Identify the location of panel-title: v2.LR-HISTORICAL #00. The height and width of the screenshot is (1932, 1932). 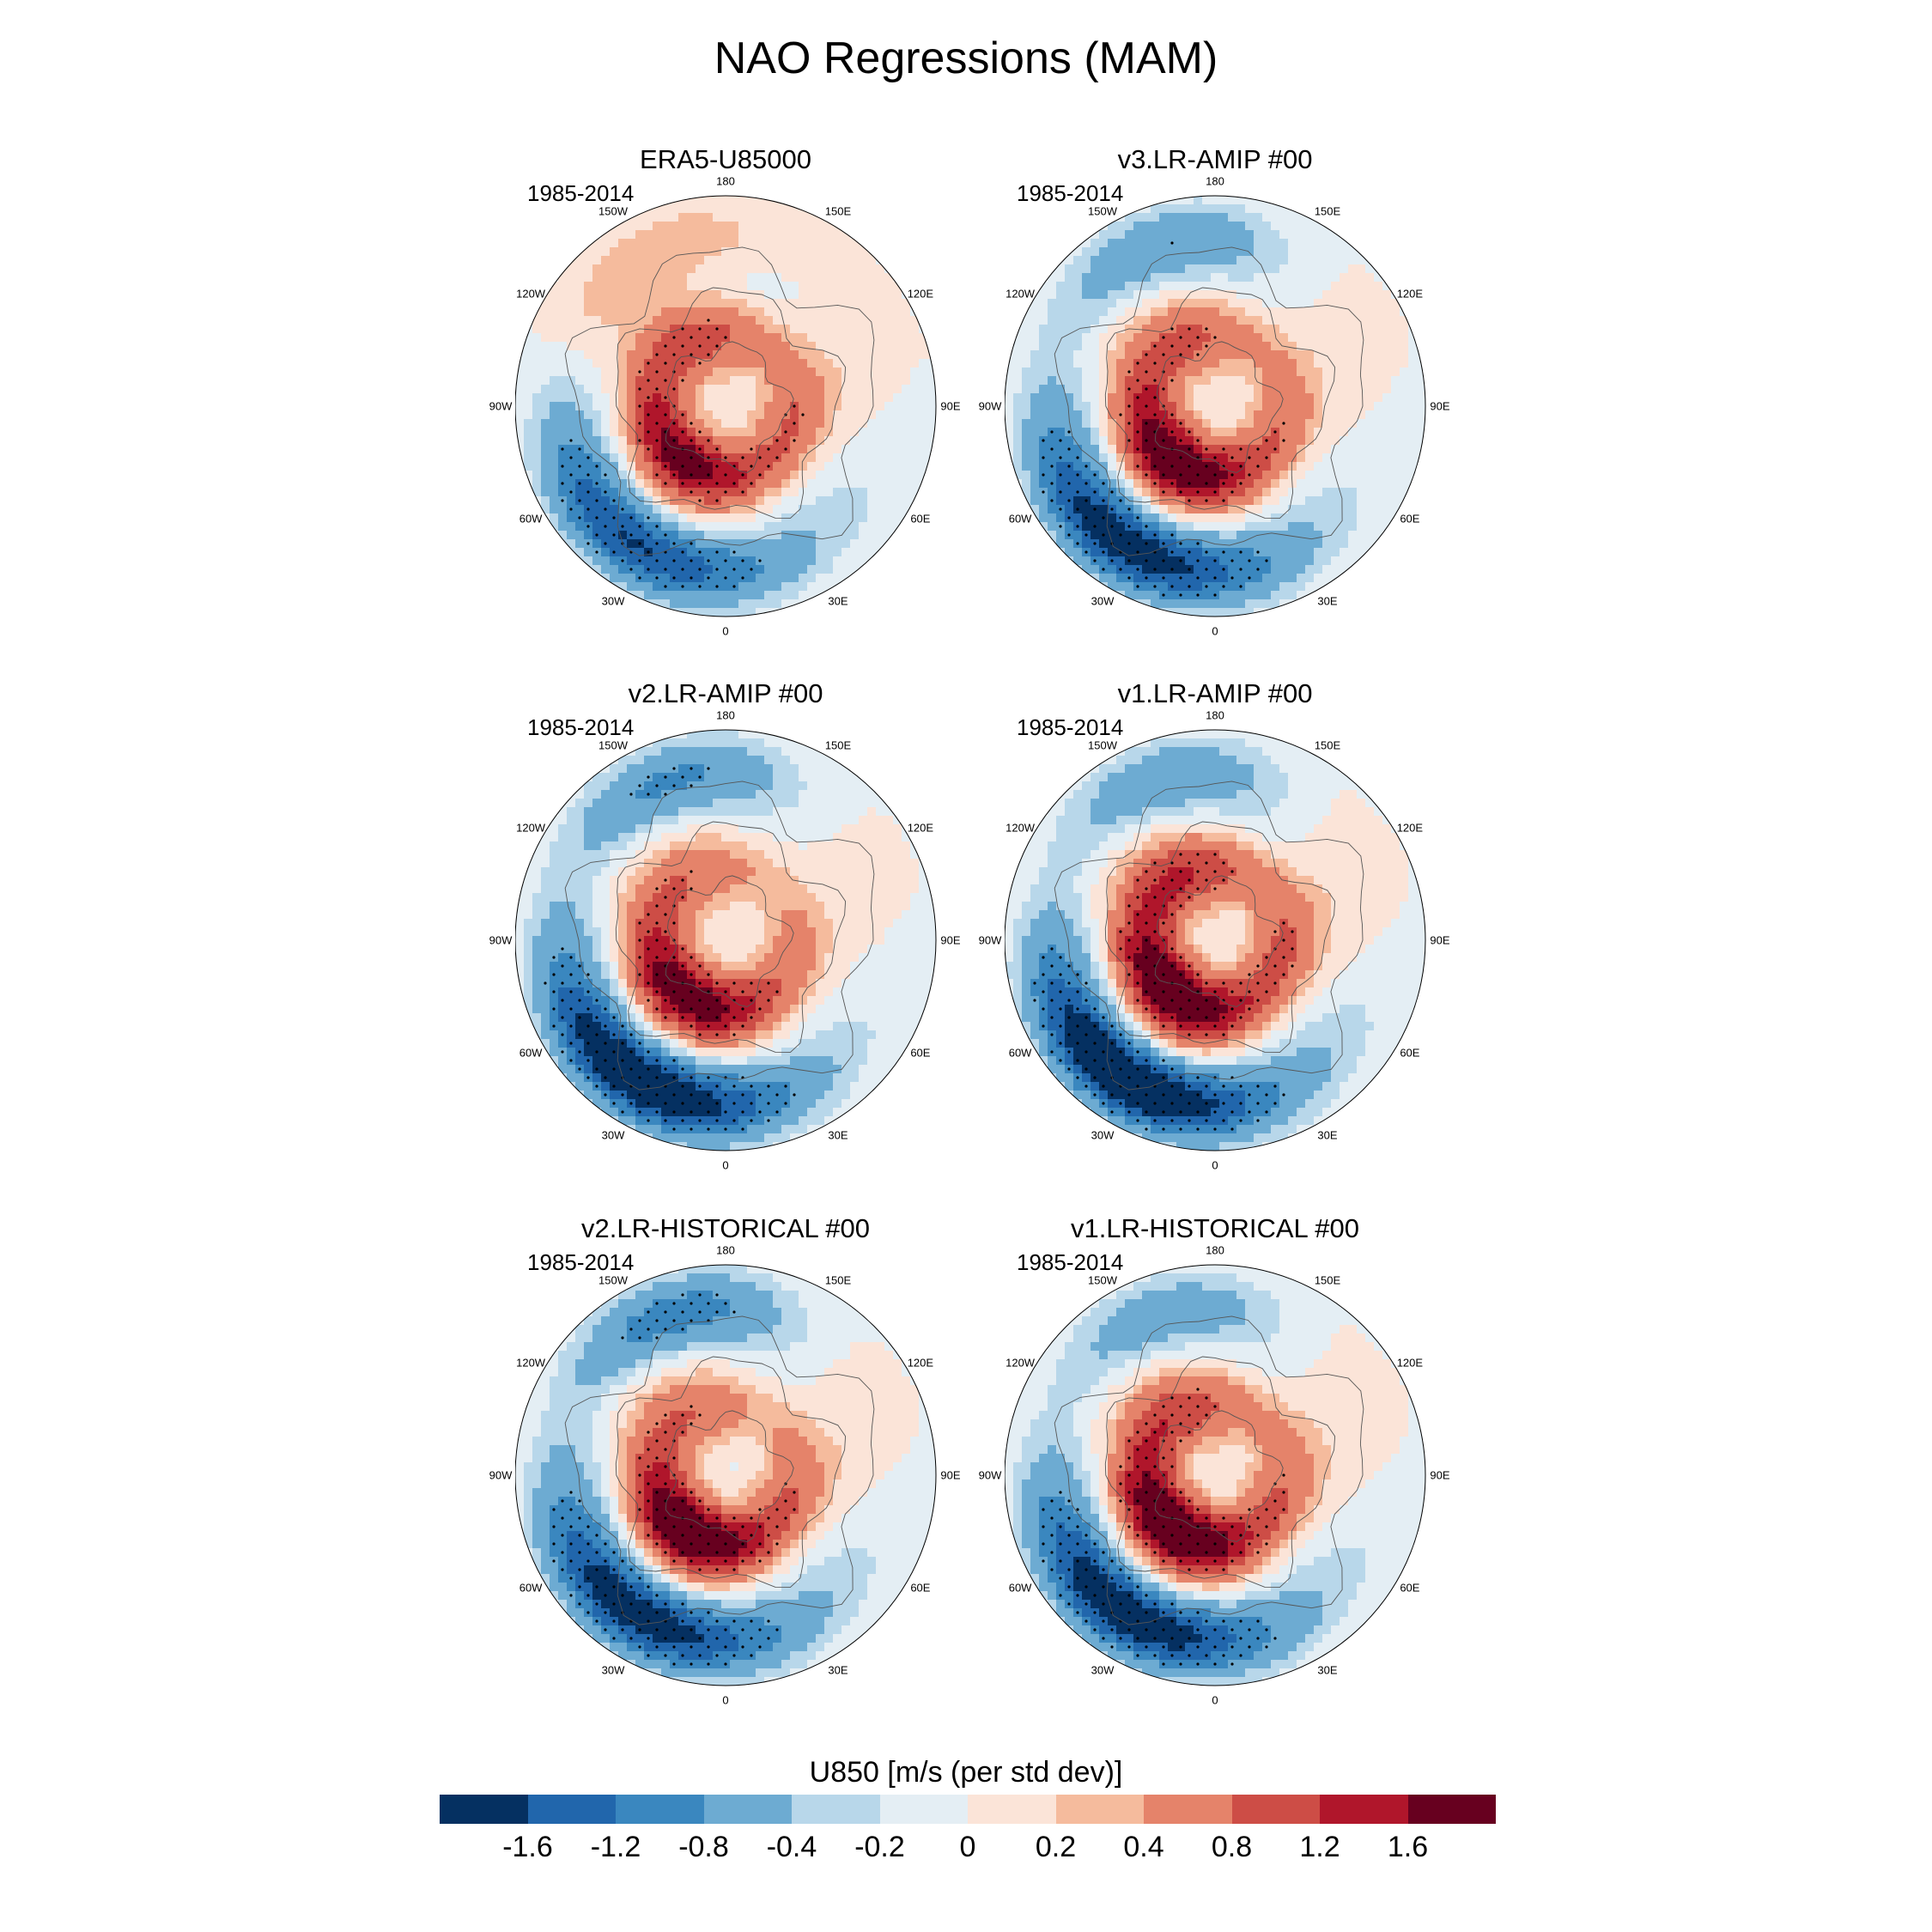
(726, 1228).